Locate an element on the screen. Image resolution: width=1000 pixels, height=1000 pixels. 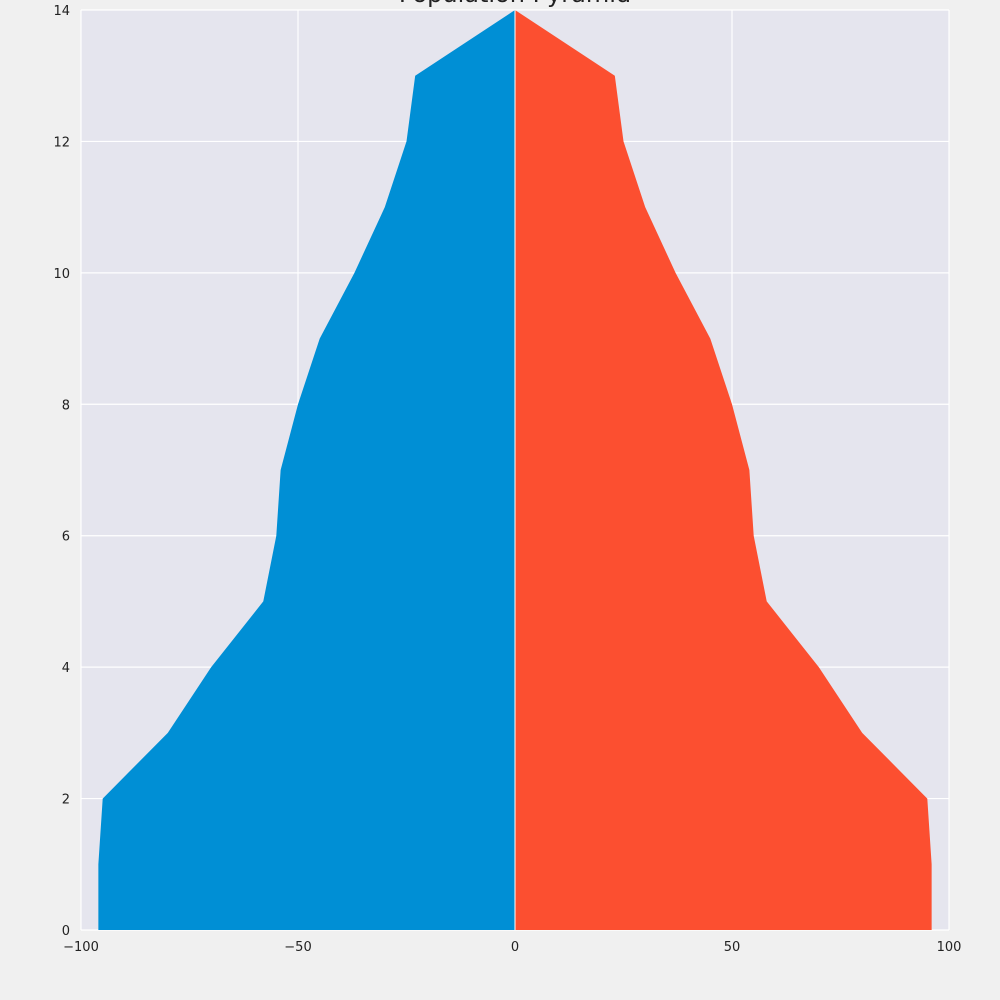
y-tick-label: 2 is located at coordinates (66, 800).